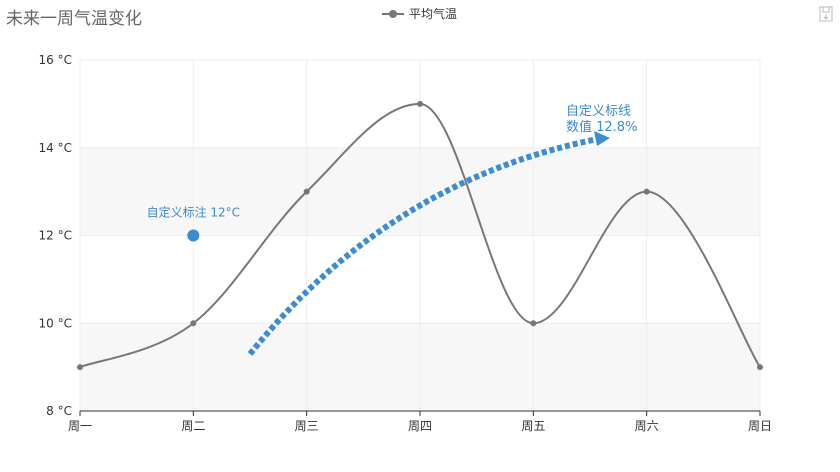 This screenshot has height=472, width=840. I want to click on y-tick-label: 16 °C, so click(55, 60).